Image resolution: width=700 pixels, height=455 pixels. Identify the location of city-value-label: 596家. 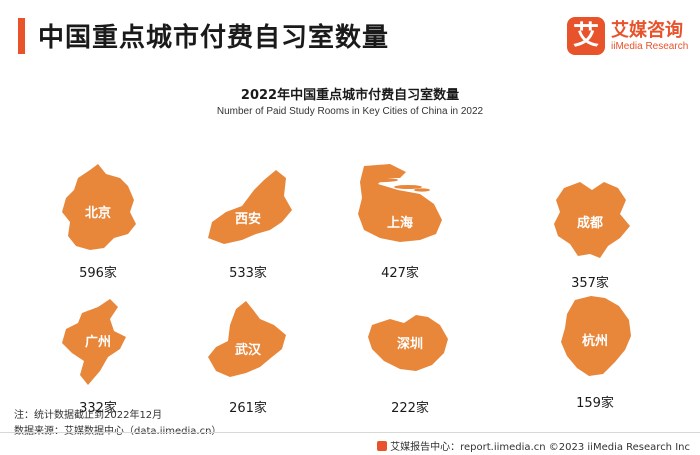
(98, 273).